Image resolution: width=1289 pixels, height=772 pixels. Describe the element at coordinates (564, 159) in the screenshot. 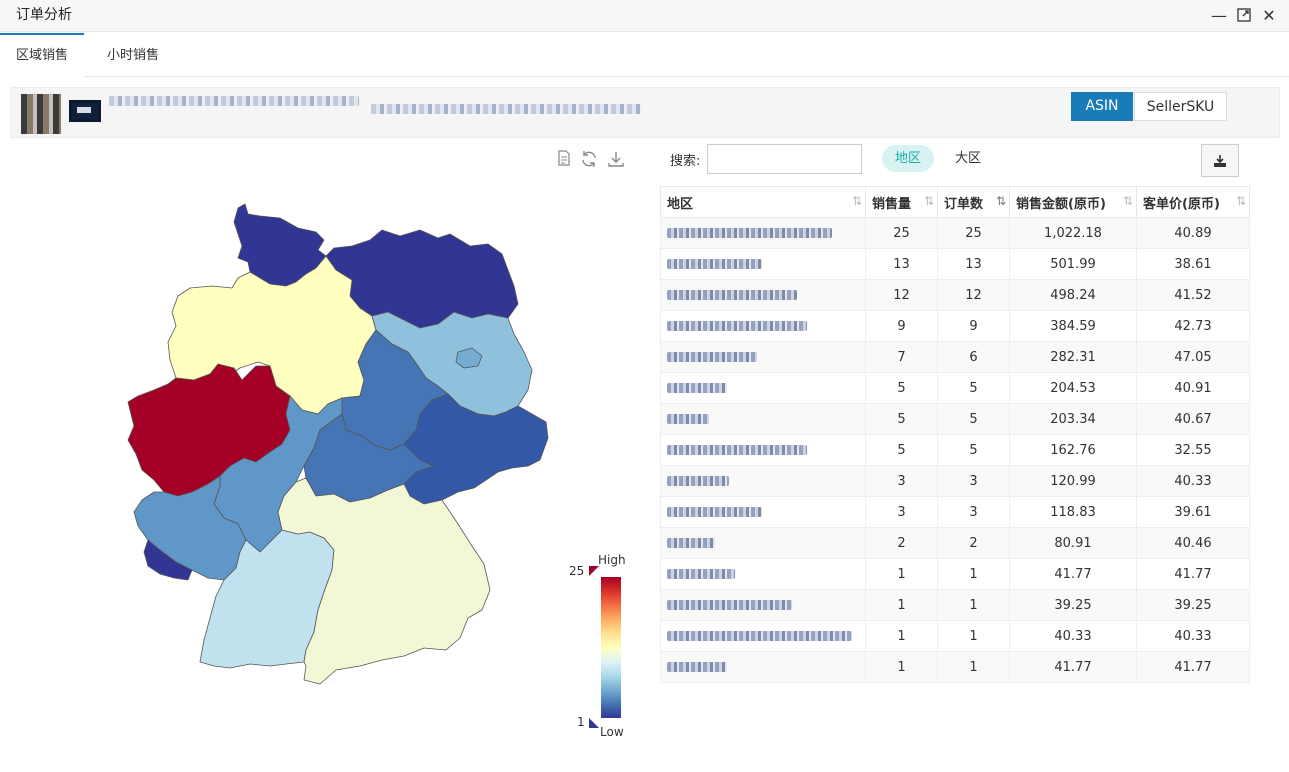

I see `file-icon` at that location.